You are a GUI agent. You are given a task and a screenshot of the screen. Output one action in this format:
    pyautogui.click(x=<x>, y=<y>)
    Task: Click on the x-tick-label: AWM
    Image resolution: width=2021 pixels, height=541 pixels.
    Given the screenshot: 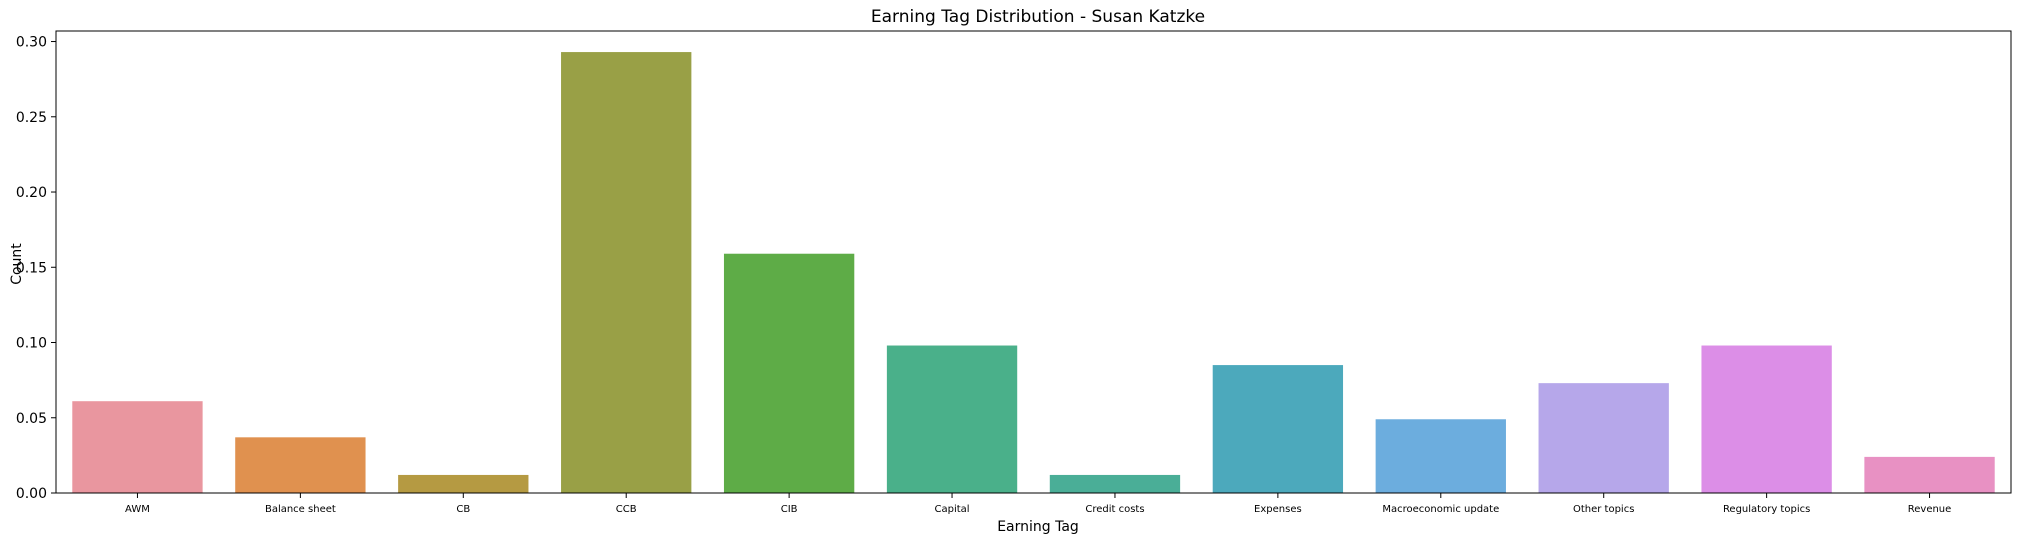 What is the action you would take?
    pyautogui.click(x=137, y=509)
    